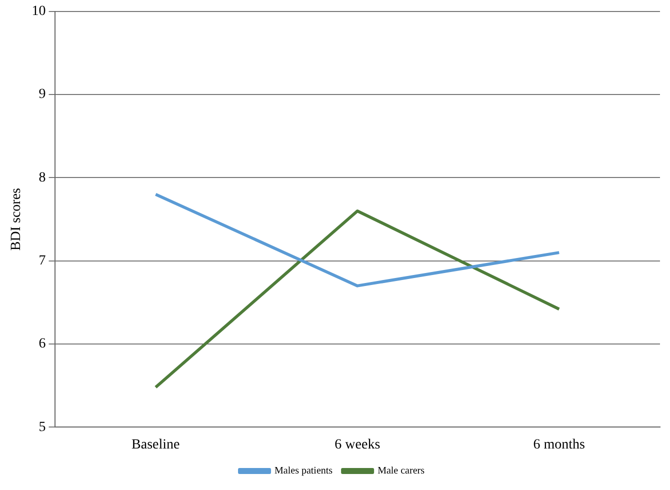  What do you see at coordinates (42, 178) in the screenshot?
I see `y-tick-label: 8` at bounding box center [42, 178].